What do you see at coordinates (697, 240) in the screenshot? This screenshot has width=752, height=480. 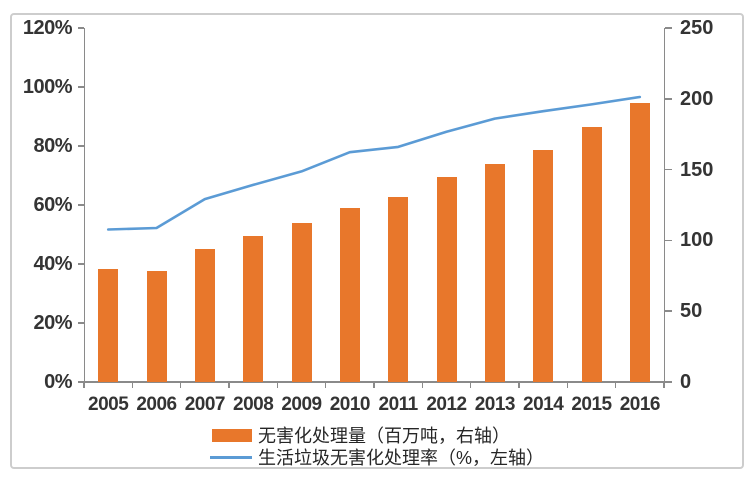 I see `right-axis-tick-label: 100` at bounding box center [697, 240].